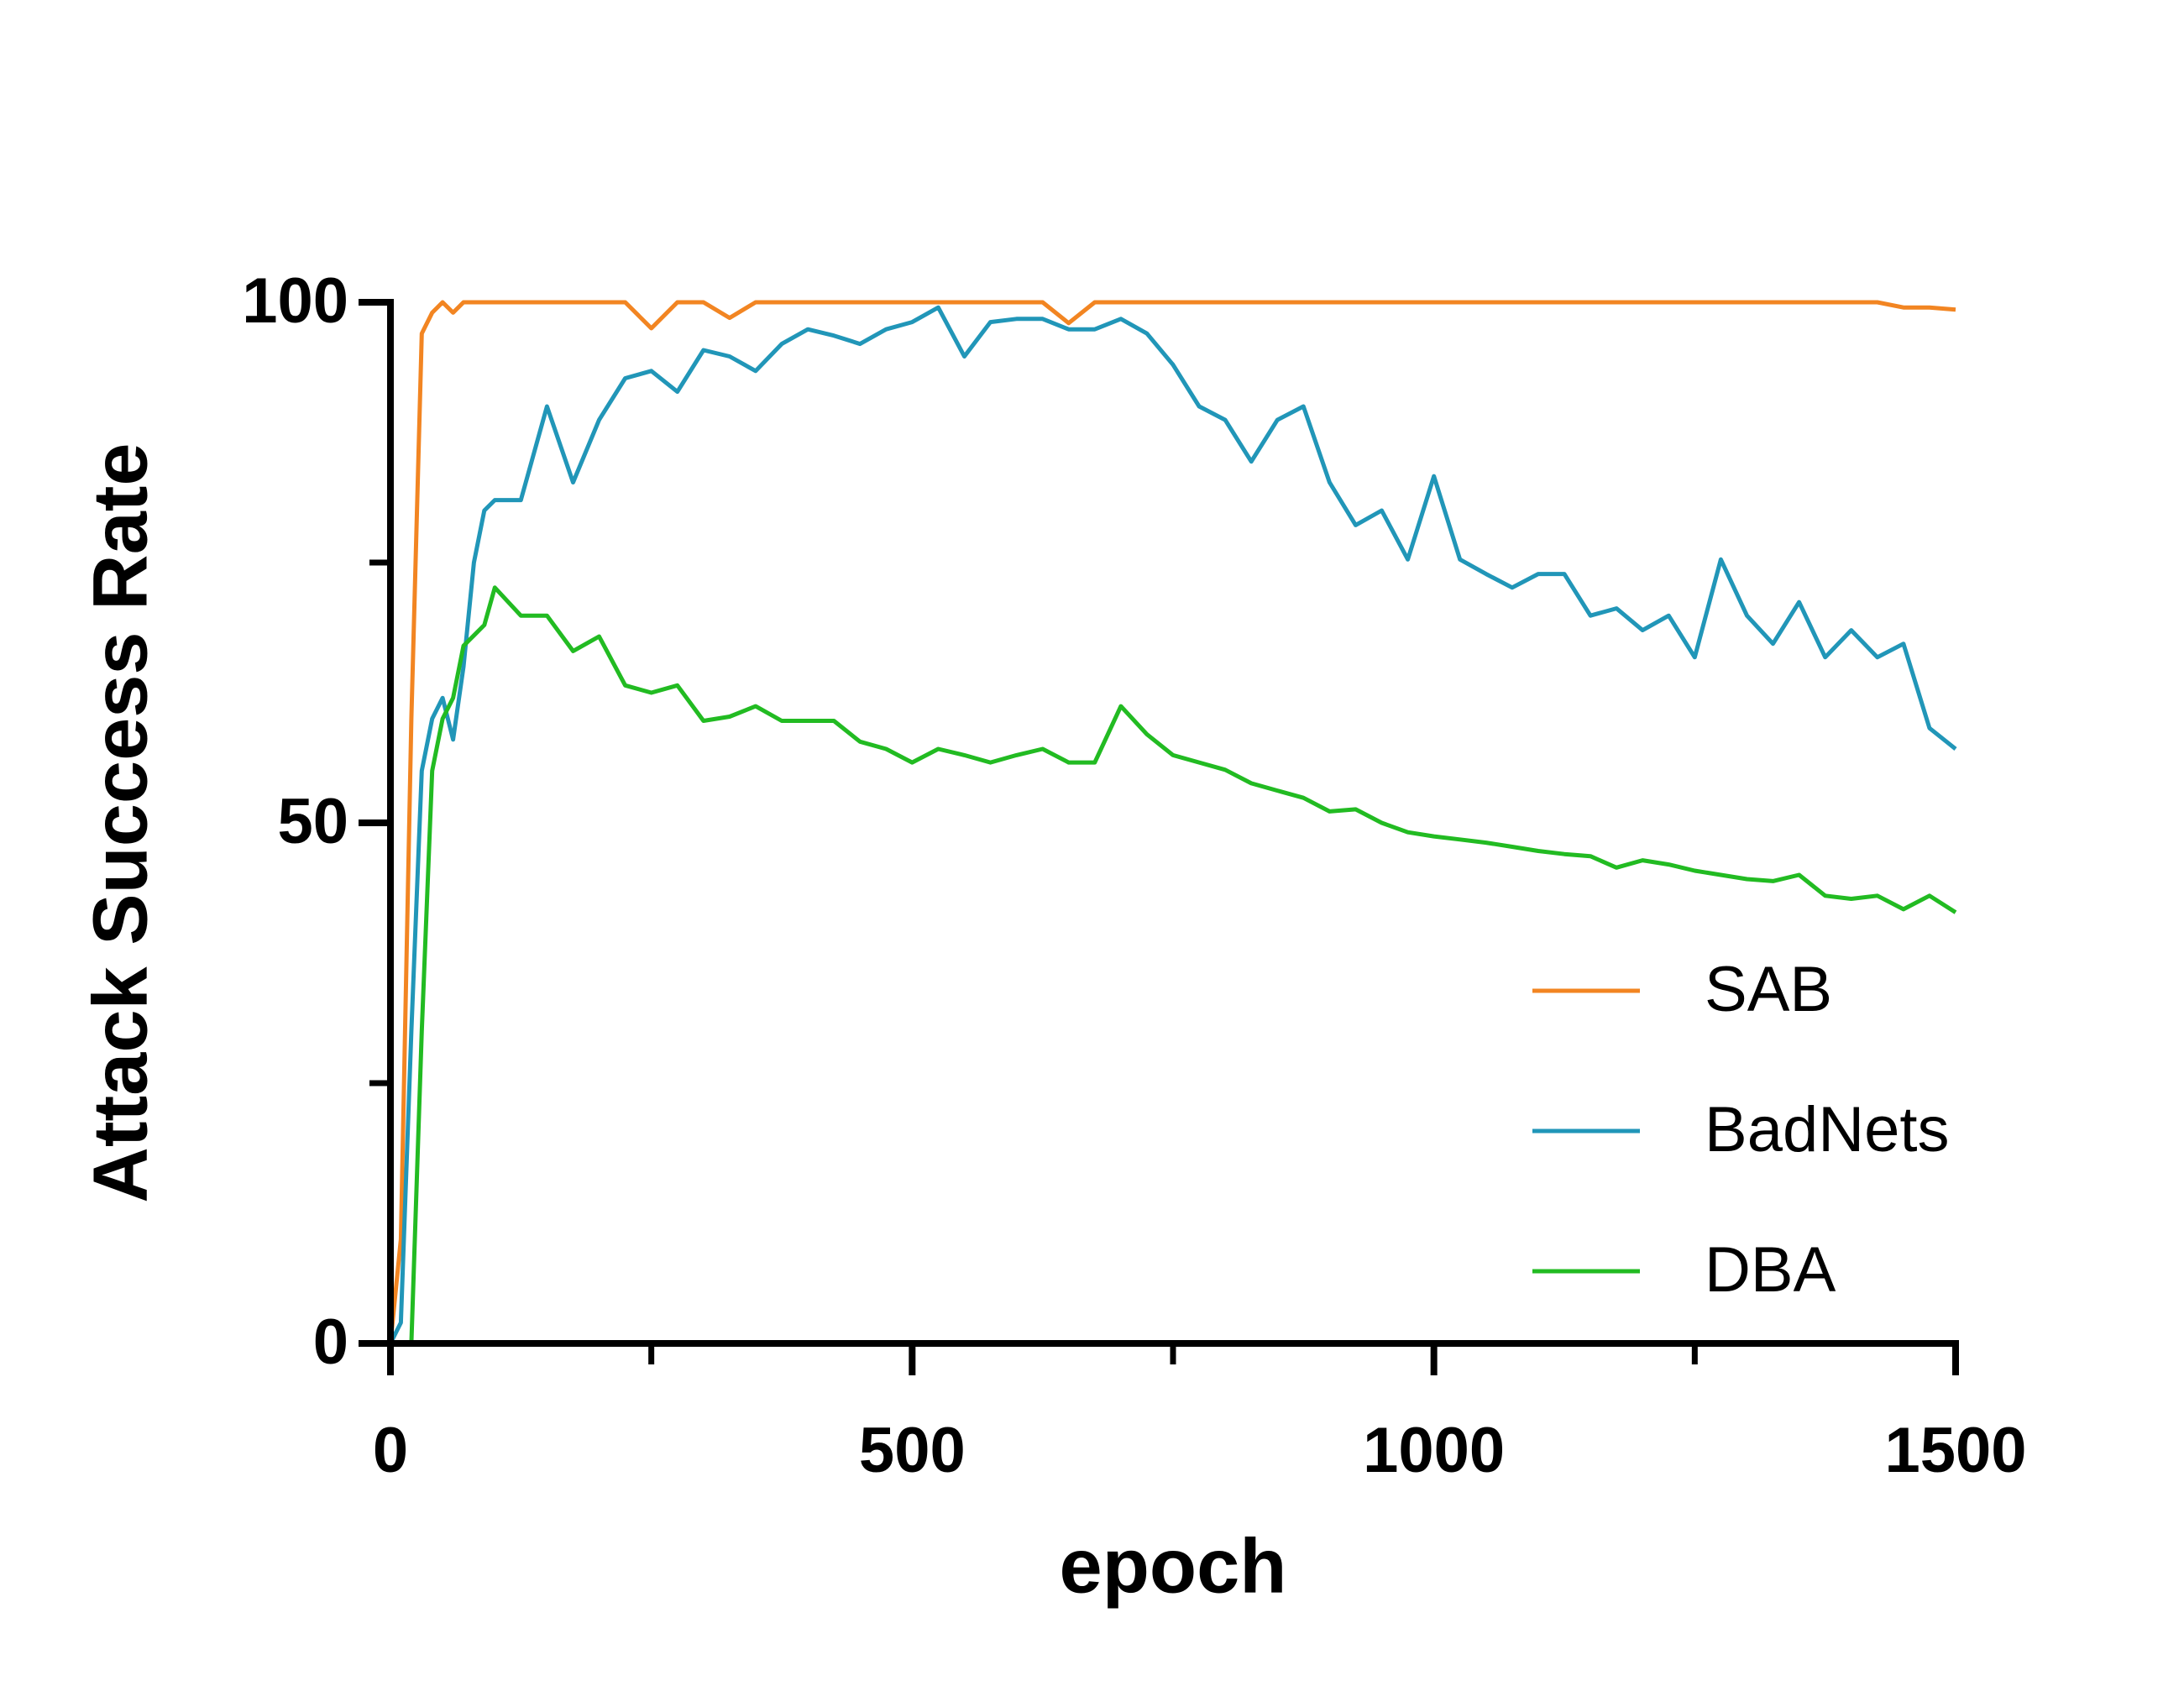  Describe the element at coordinates (1827, 1129) in the screenshot. I see `legend-label: BadNets` at that location.